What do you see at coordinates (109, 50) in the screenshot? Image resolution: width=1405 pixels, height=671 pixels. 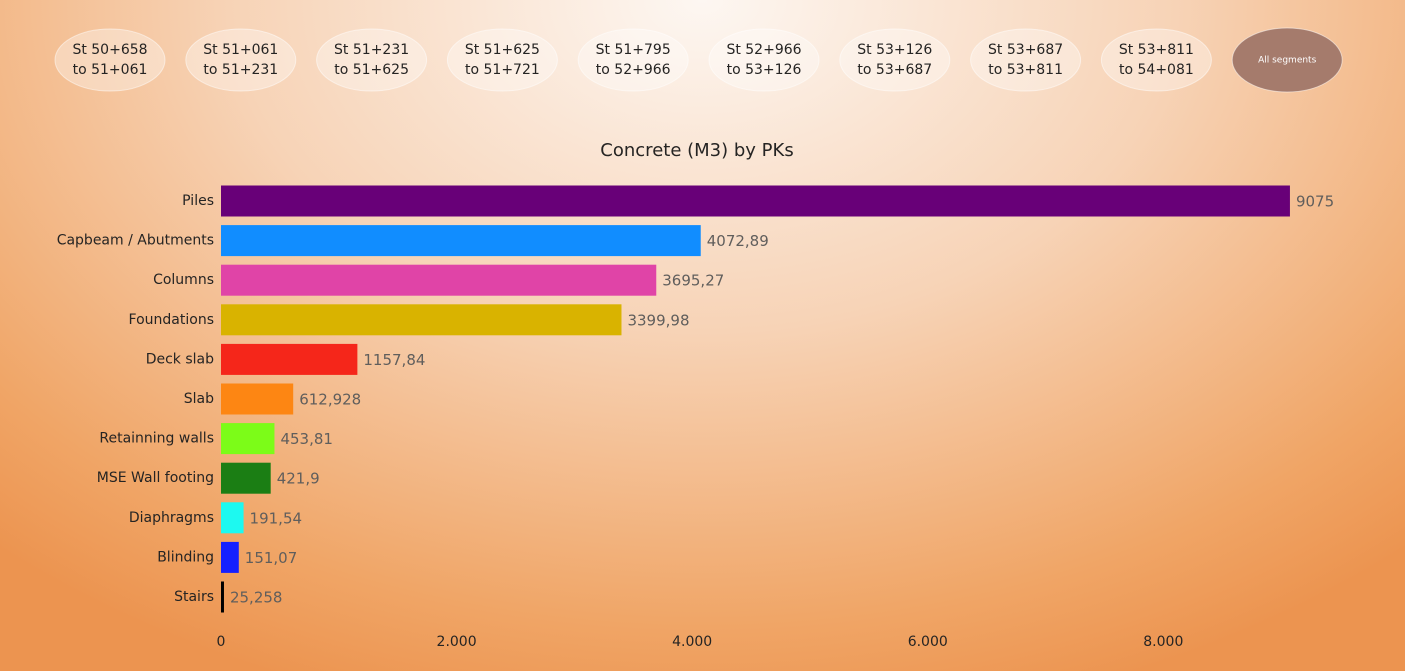 I see `button-label: St 50+658` at bounding box center [109, 50].